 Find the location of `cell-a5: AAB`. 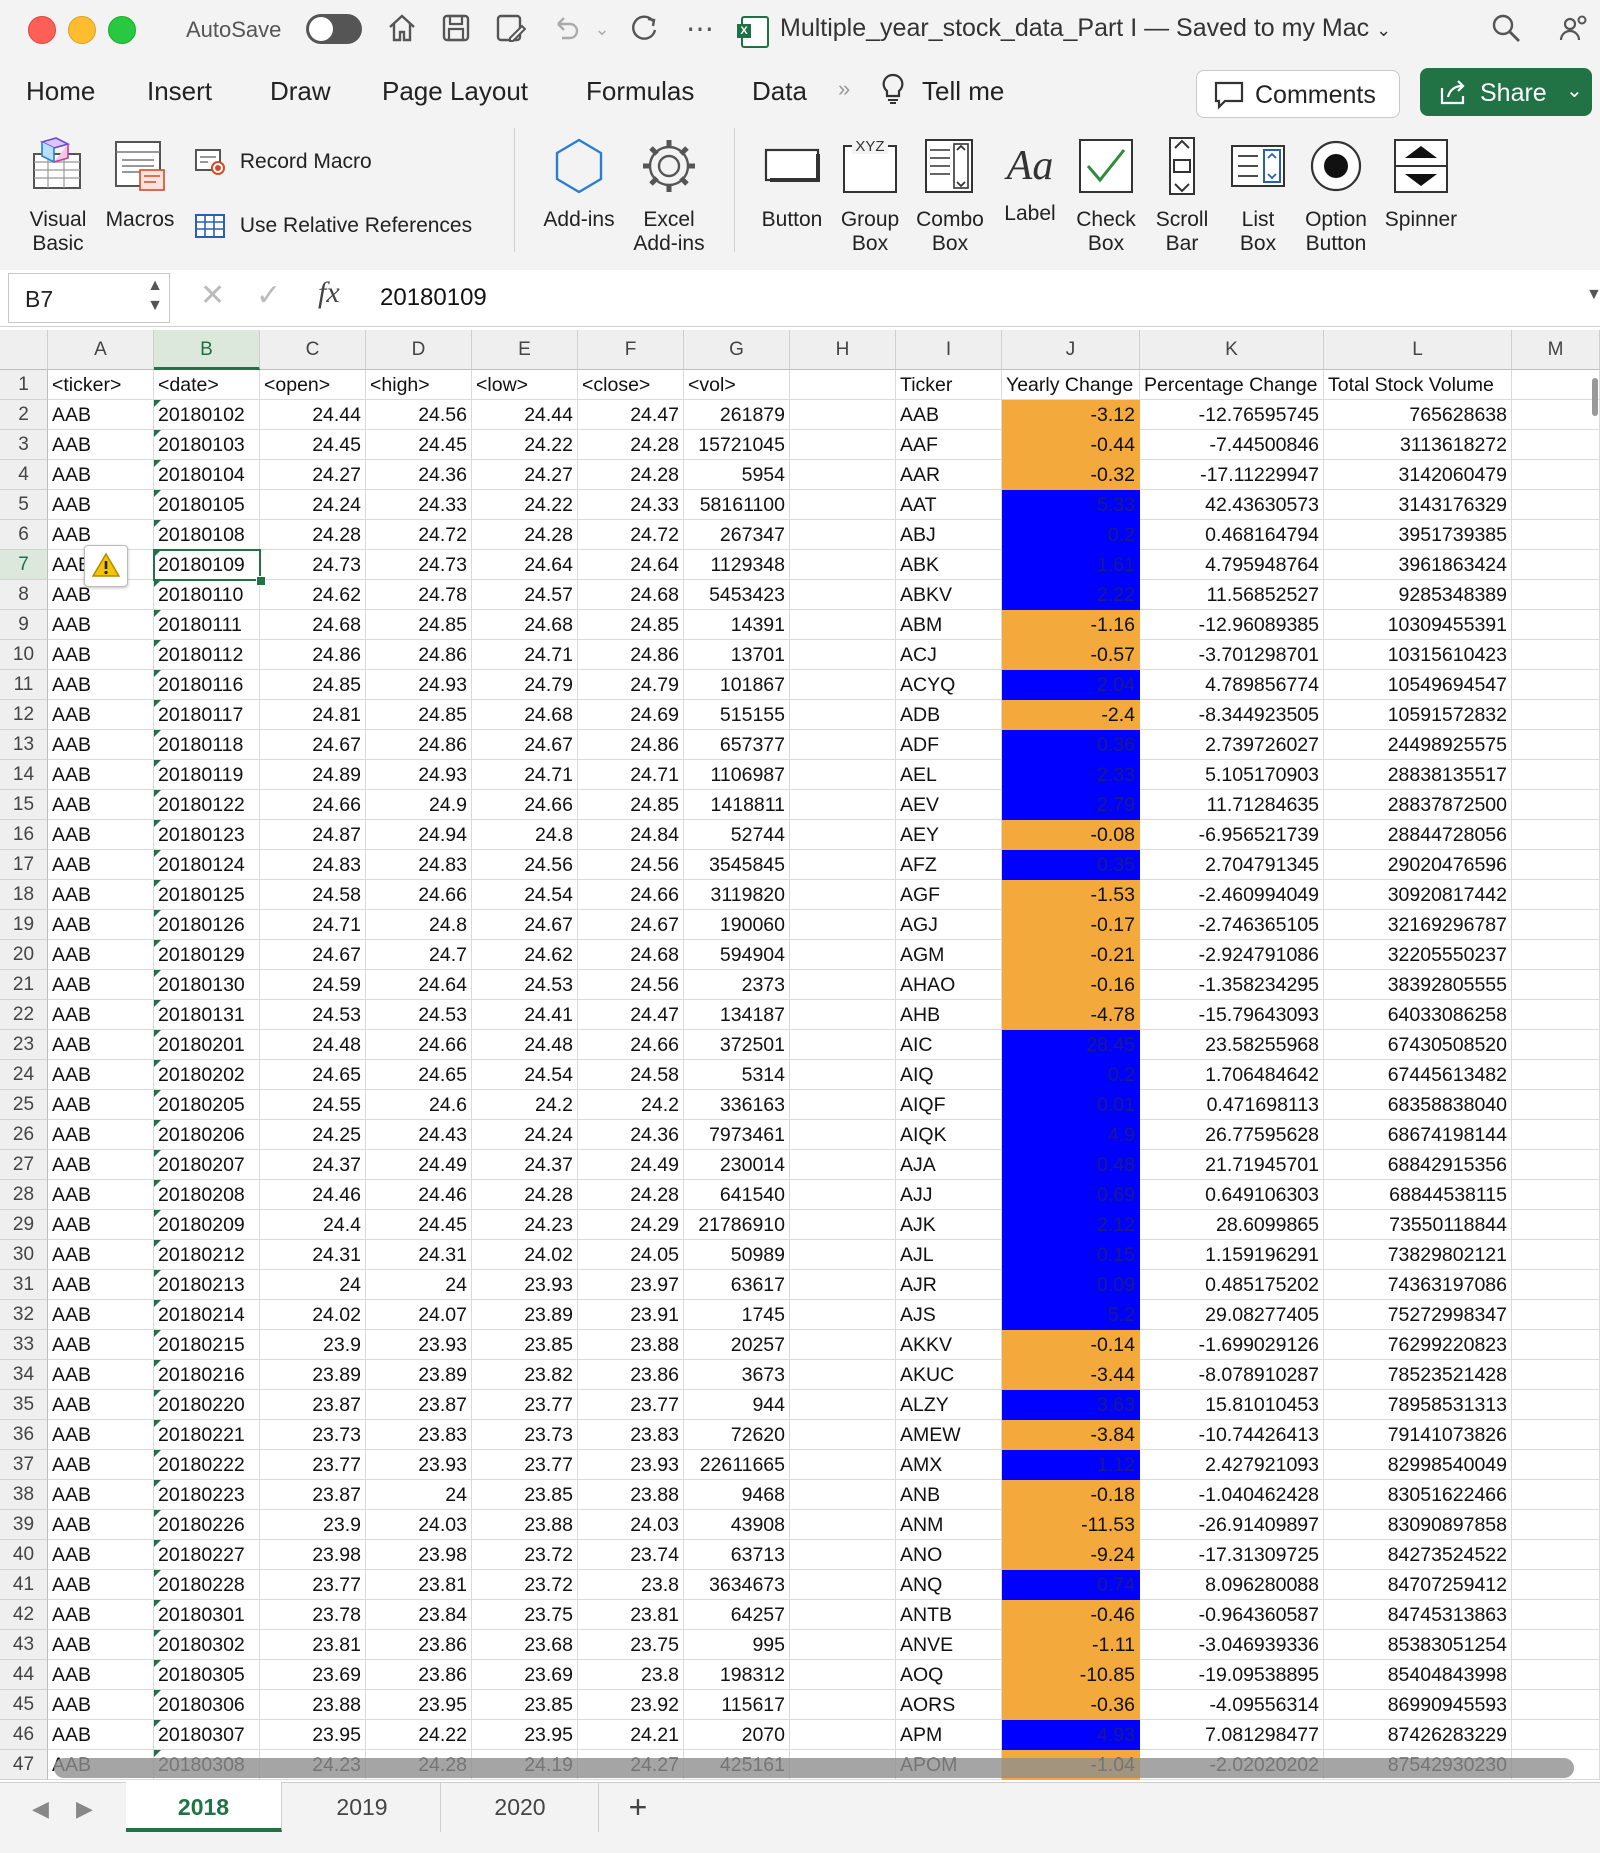

cell-a5: AAB is located at coordinates (101, 505).